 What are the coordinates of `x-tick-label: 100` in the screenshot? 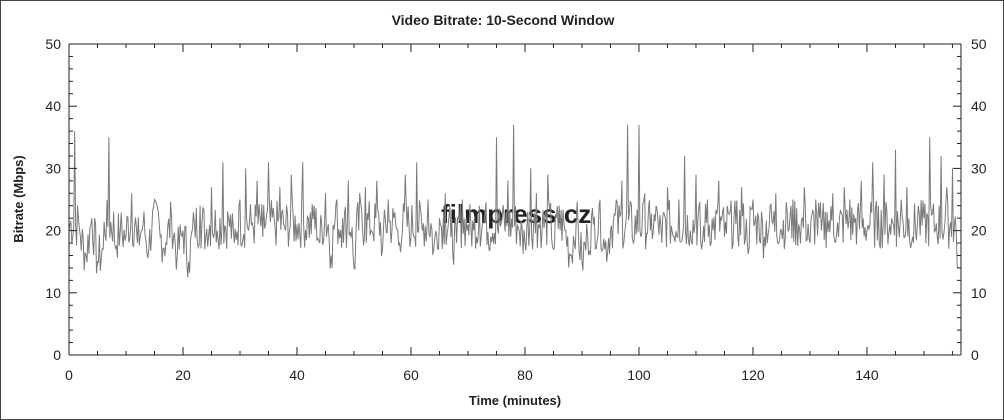 It's located at (639, 375).